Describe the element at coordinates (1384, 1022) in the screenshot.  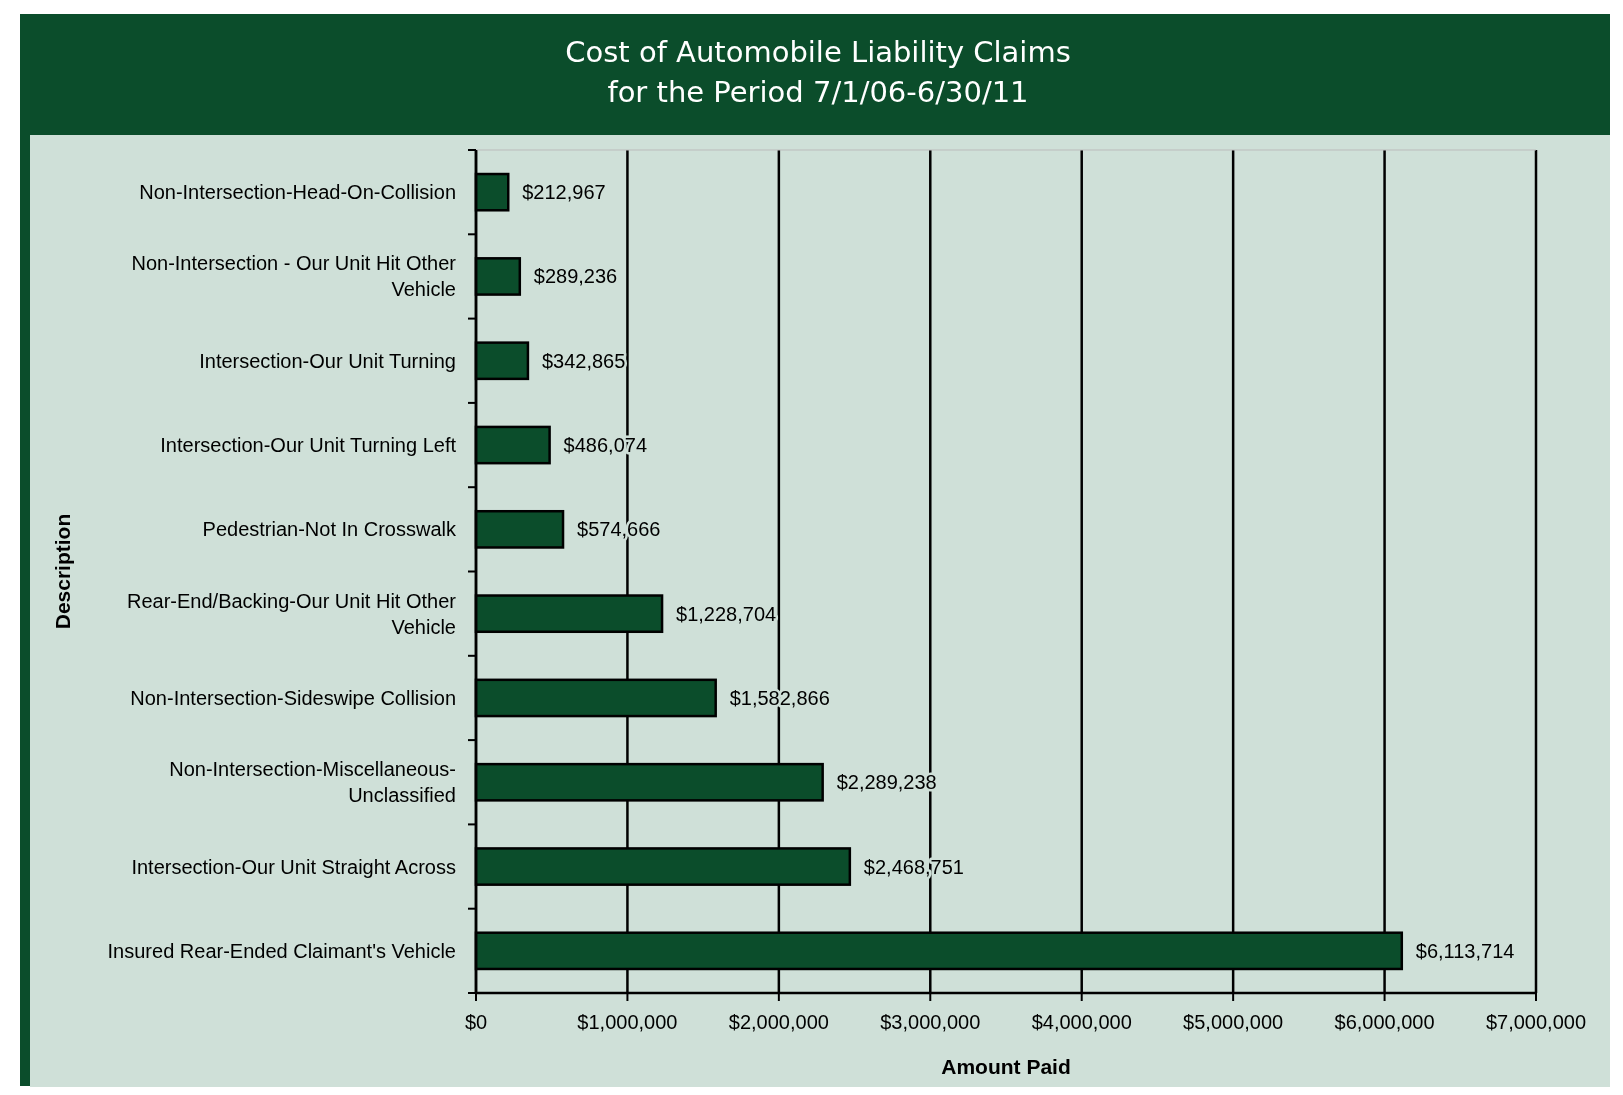
I see `x-tick-label: $6,000,000` at that location.